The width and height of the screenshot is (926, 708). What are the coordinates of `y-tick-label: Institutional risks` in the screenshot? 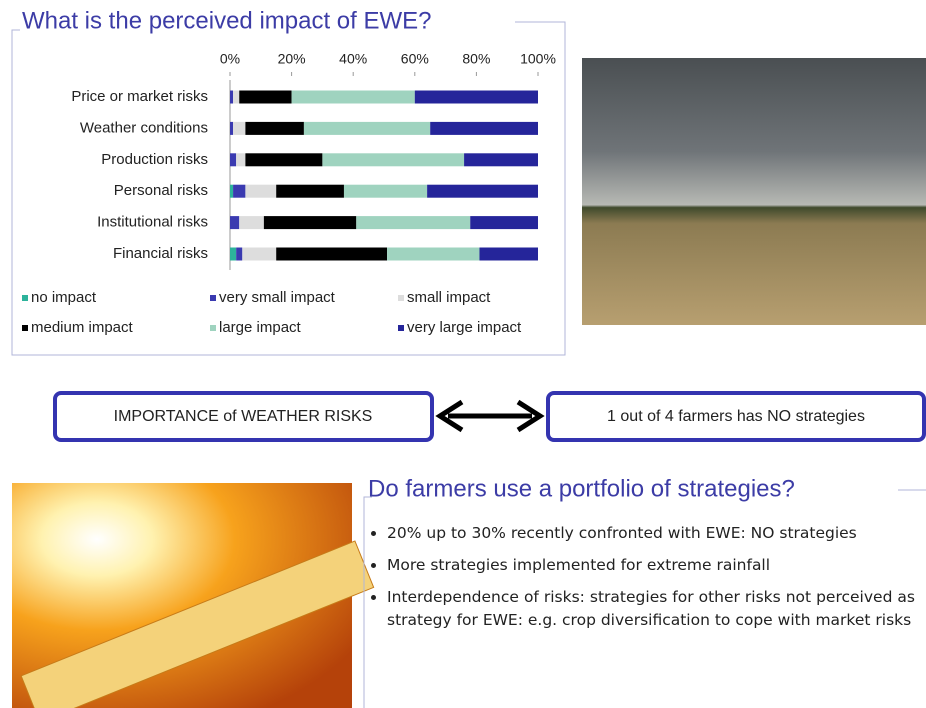 It's located at (152, 222).